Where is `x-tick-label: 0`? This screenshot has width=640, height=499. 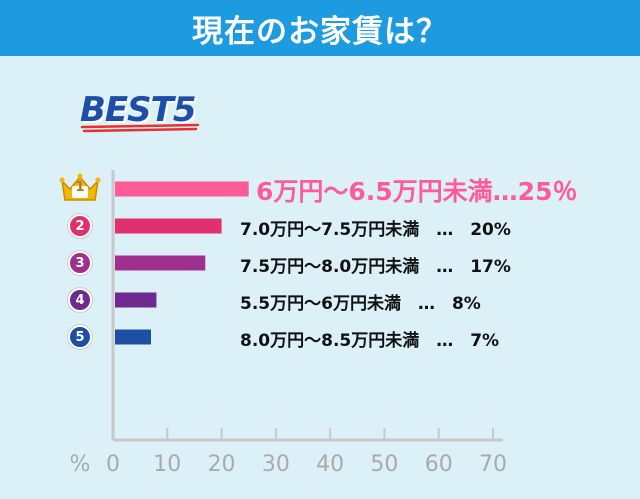 x-tick-label: 0 is located at coordinates (113, 464).